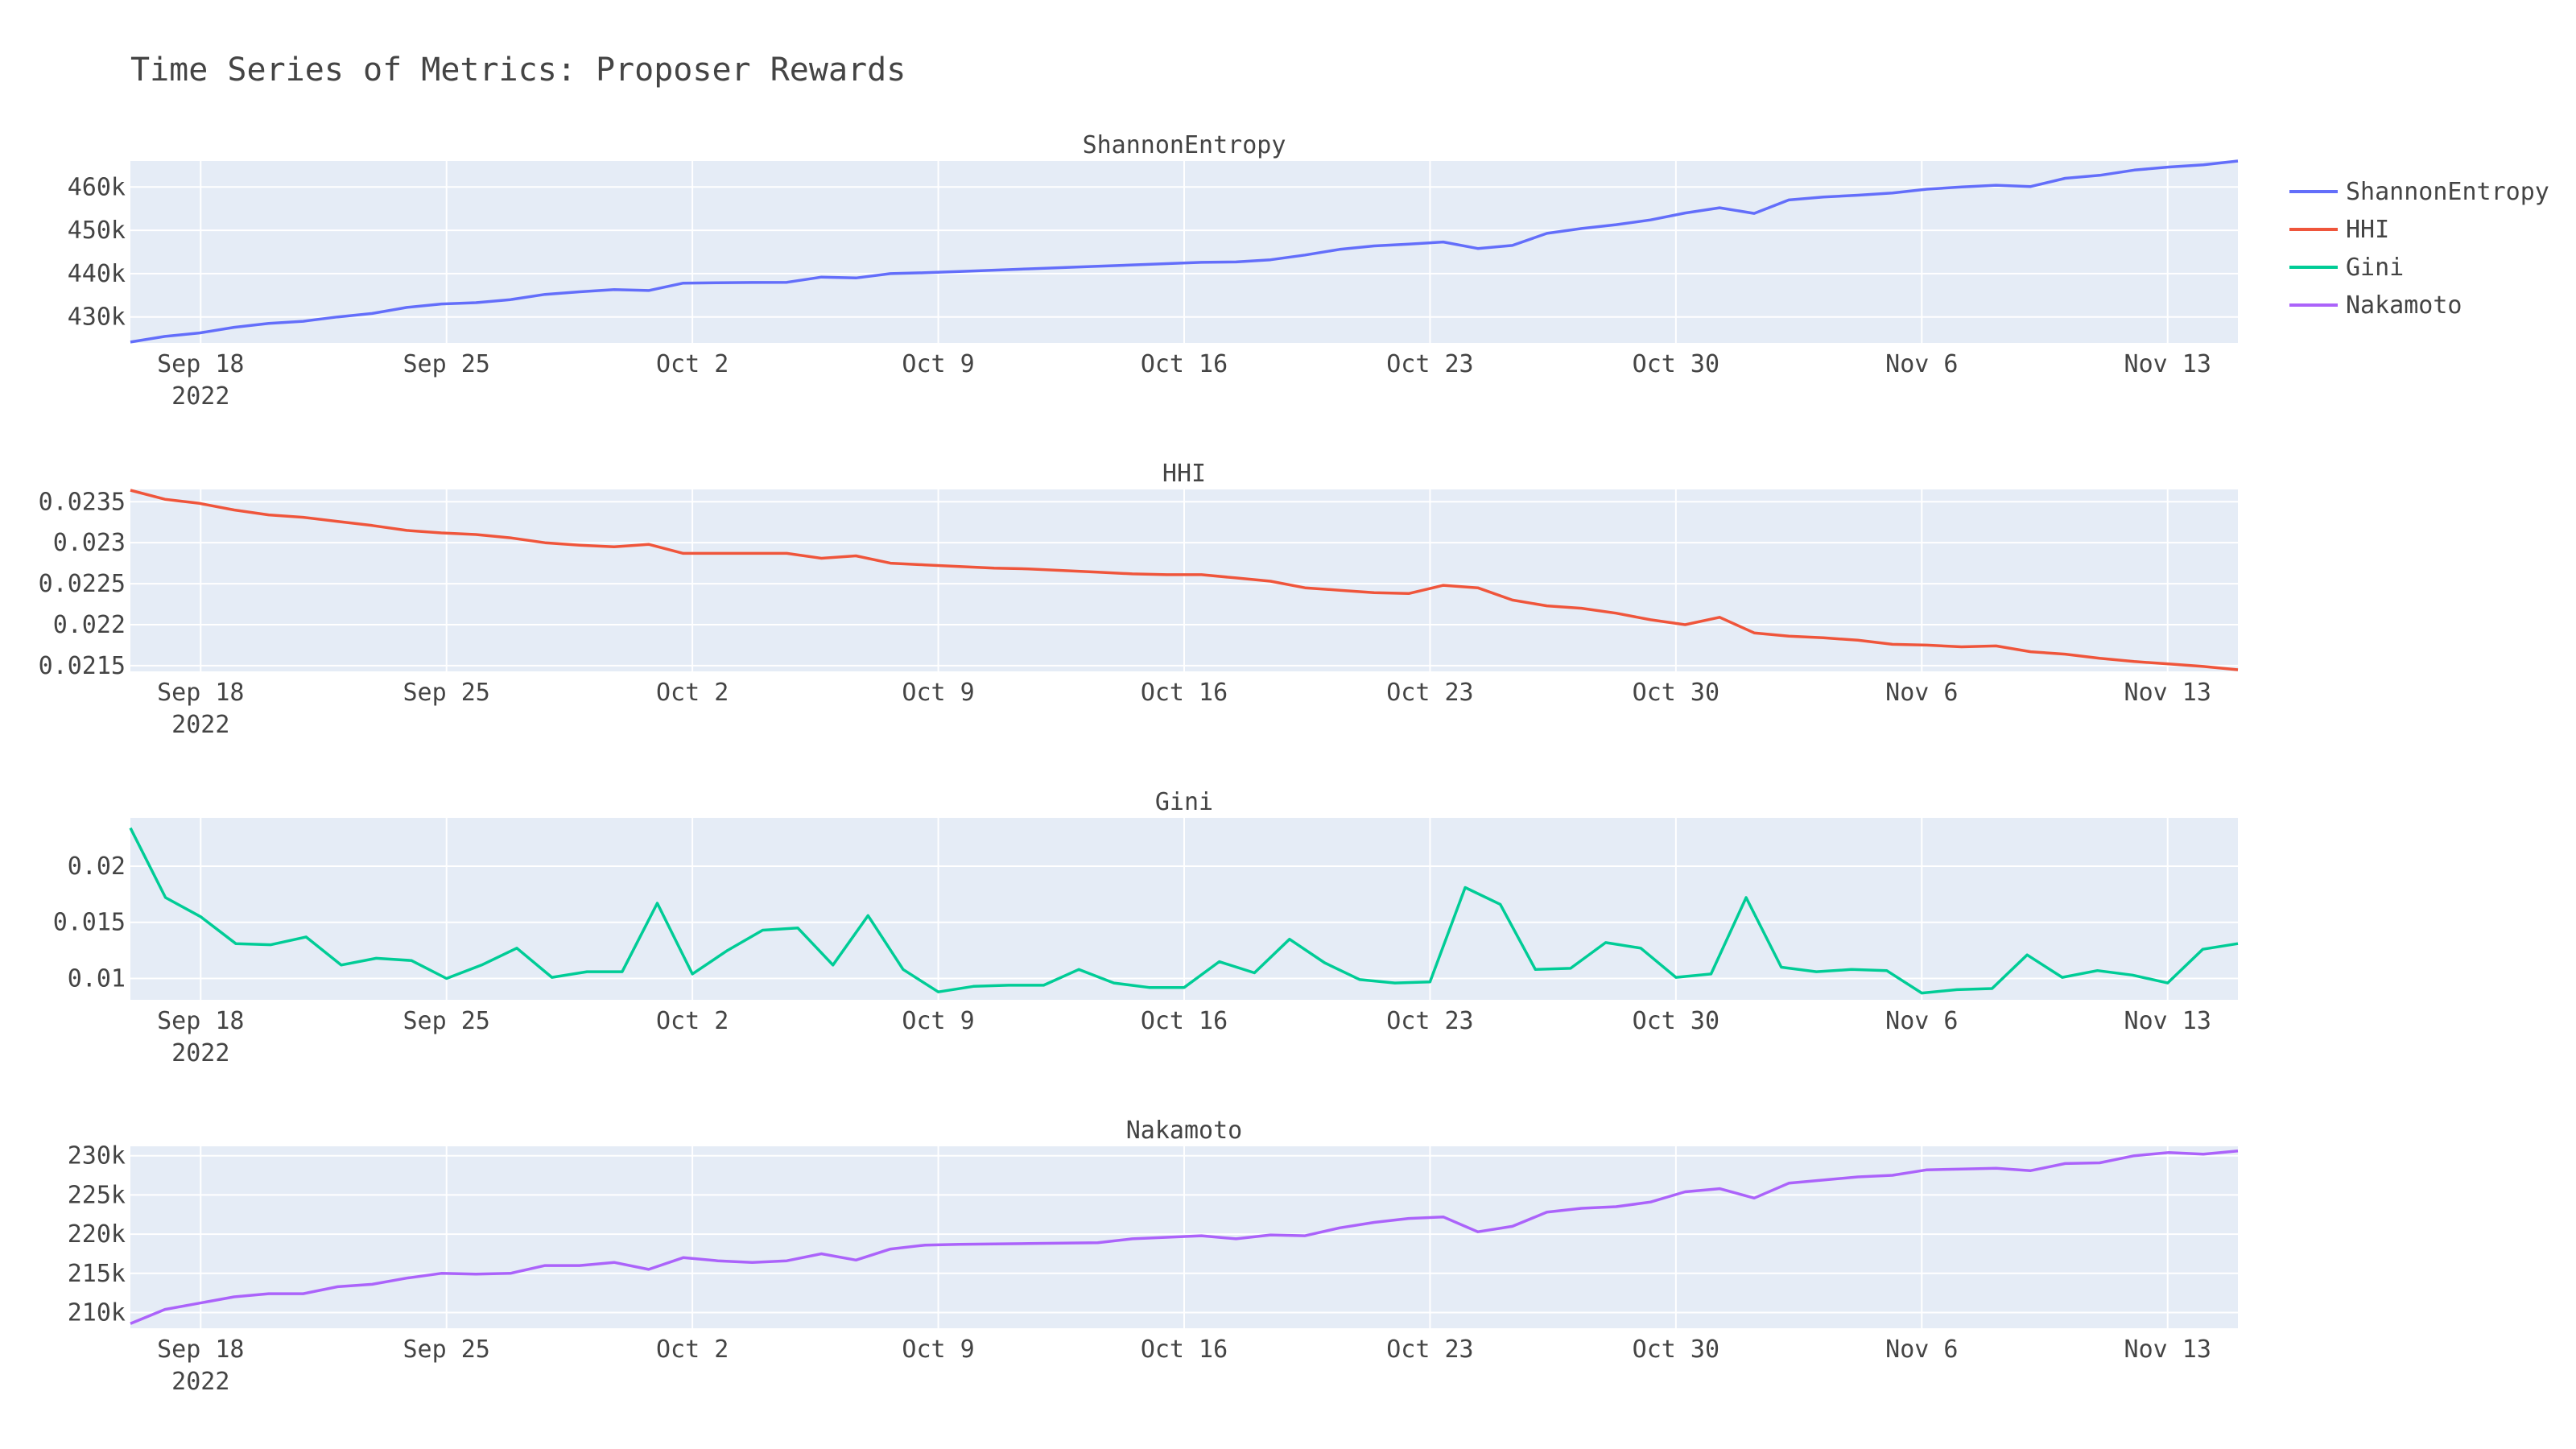  I want to click on legend-item-hhi: HHI, so click(2339, 230).